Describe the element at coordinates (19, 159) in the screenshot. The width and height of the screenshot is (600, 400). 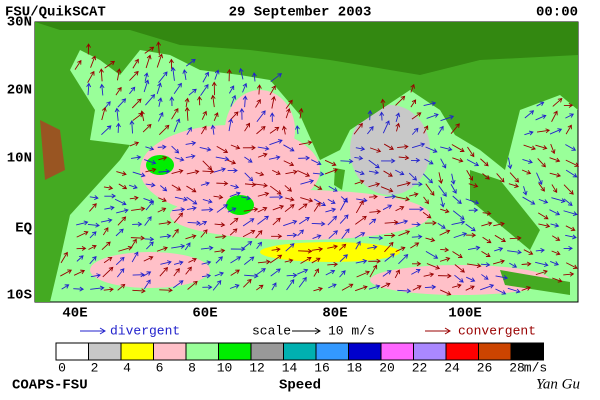
I see `lat-label: 10N` at that location.